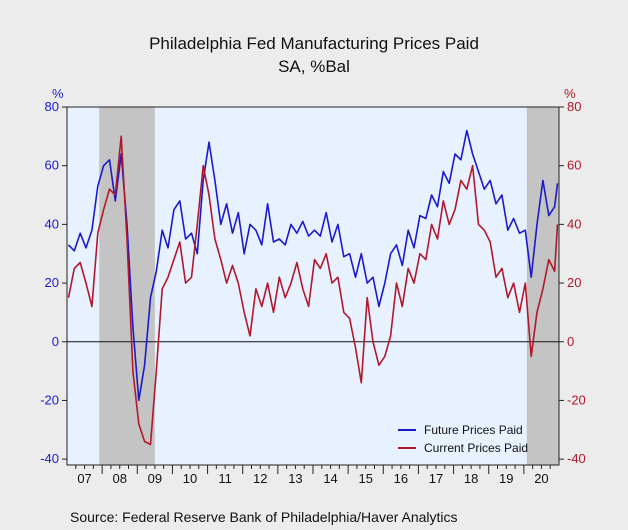  Describe the element at coordinates (330, 478) in the screenshot. I see `x-tick-label: 14` at that location.